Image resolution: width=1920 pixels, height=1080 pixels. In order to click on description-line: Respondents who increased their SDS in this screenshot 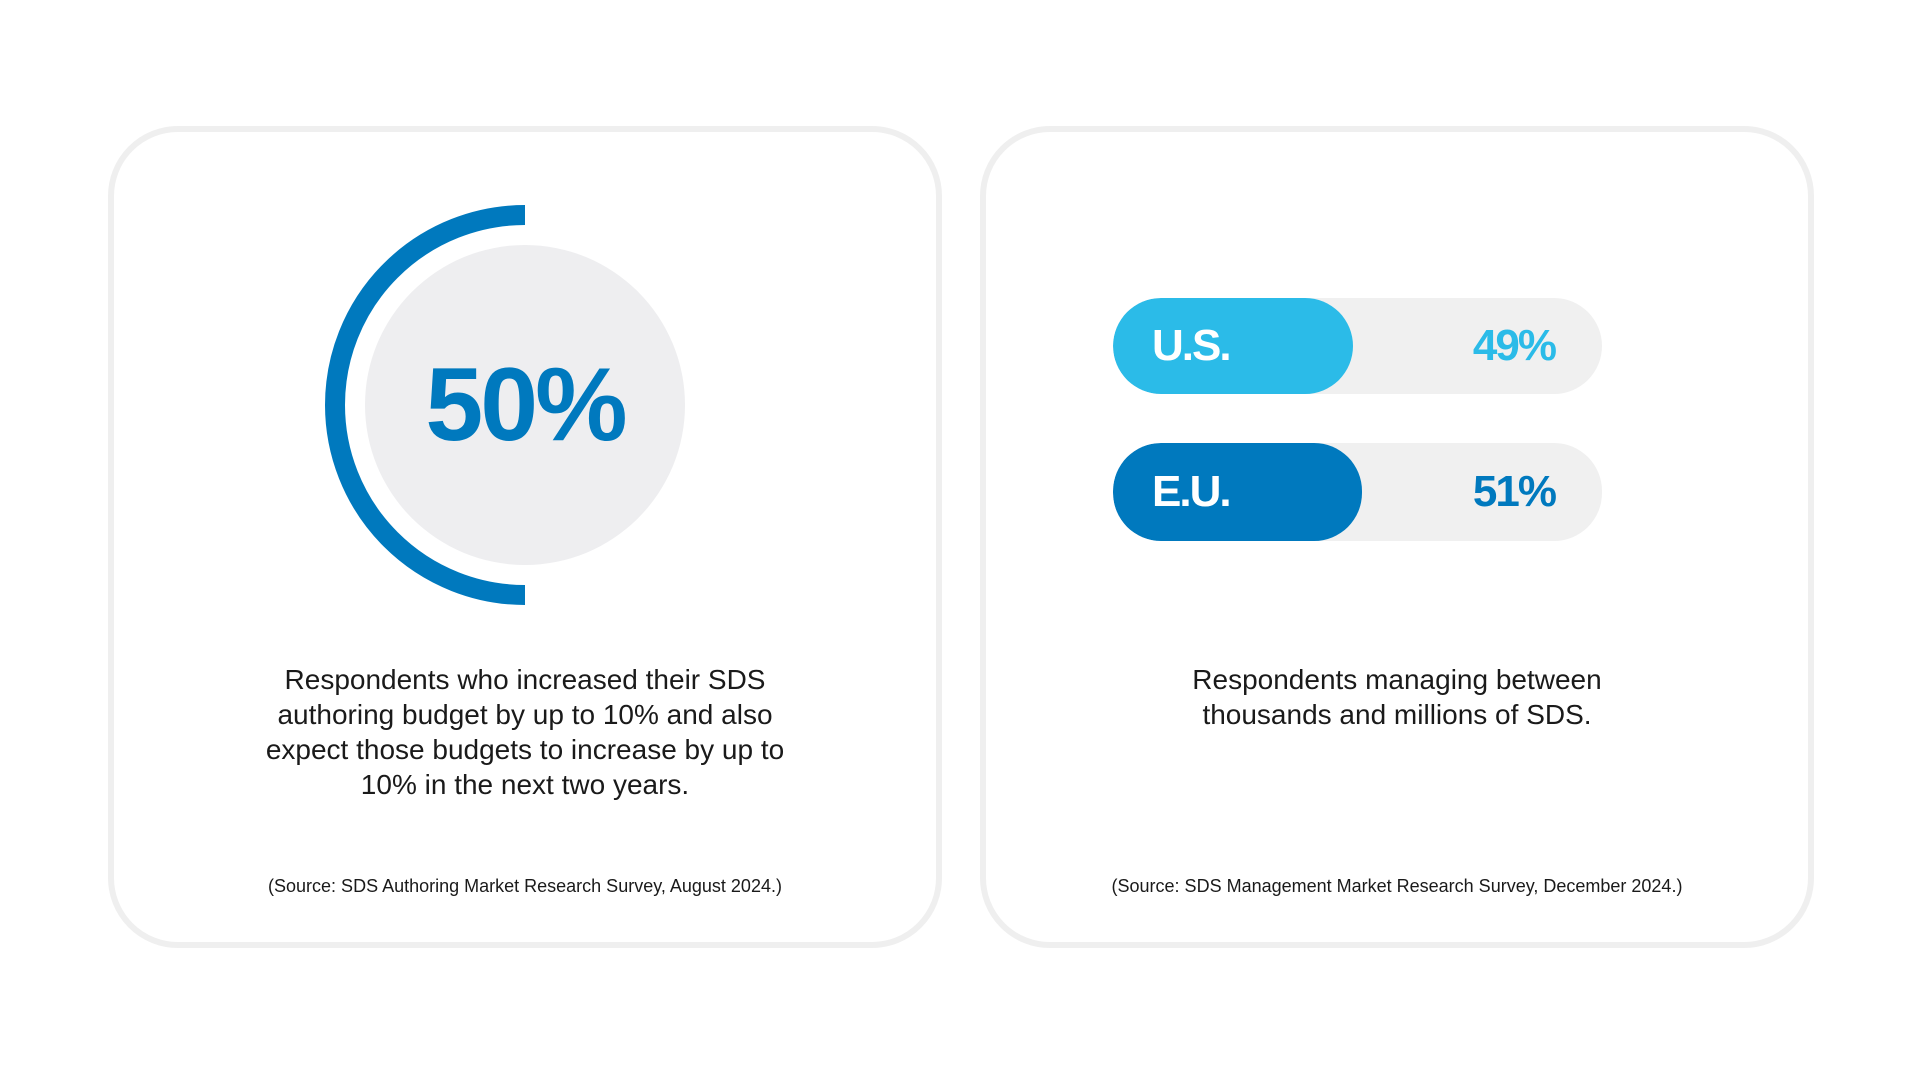, I will do `click(525, 679)`.